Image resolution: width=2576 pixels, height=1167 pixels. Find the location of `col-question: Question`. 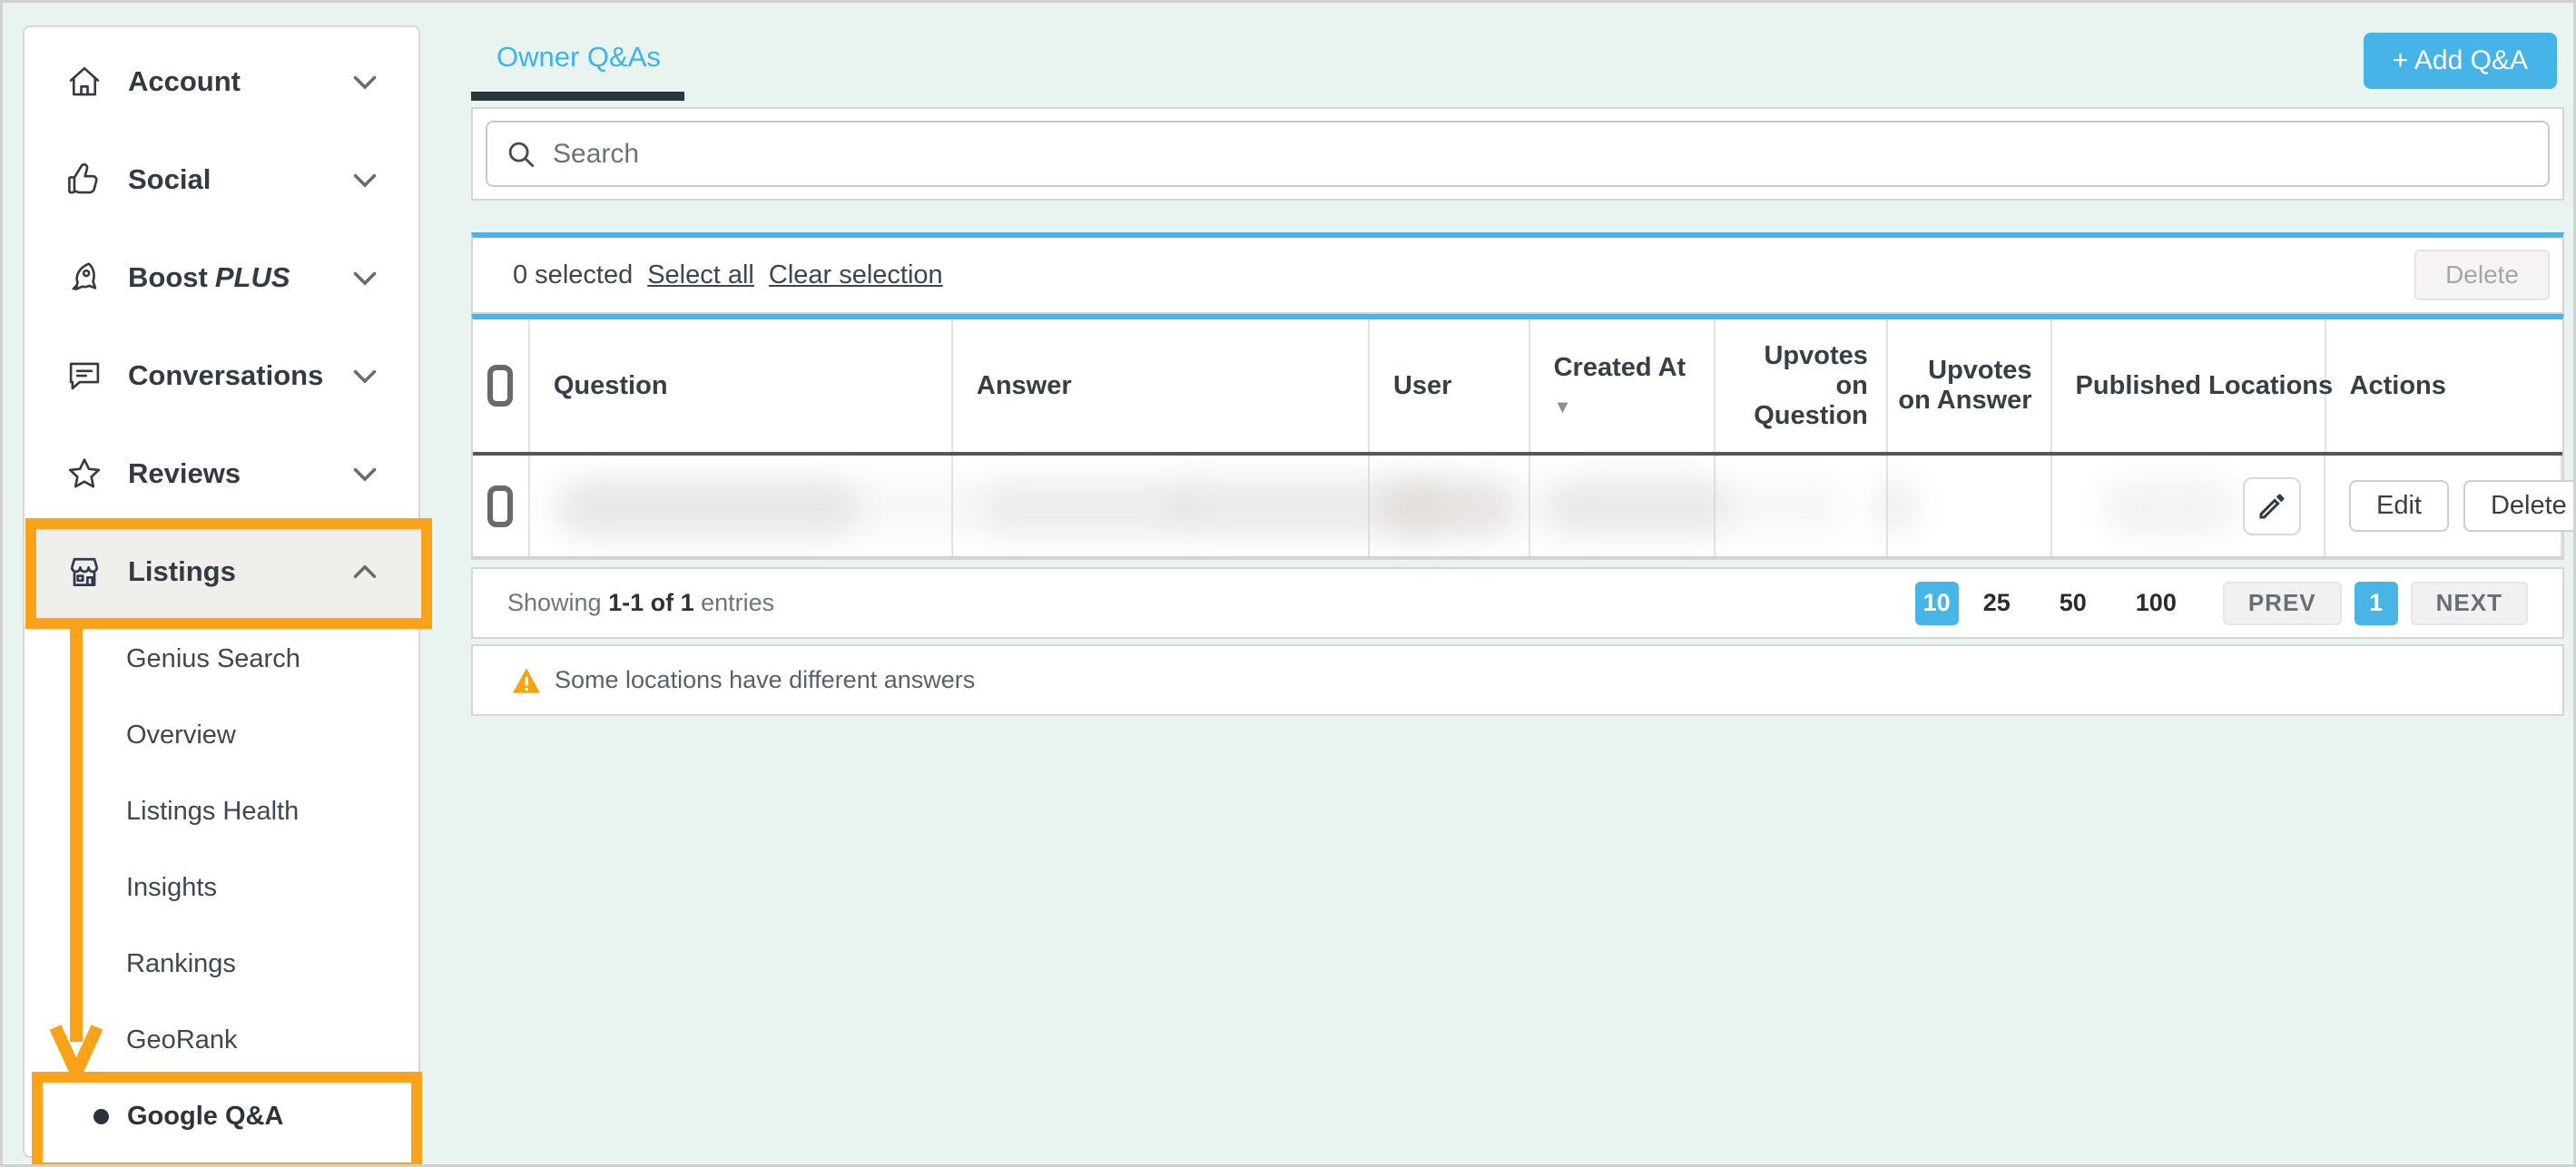

col-question: Question is located at coordinates (741, 385).